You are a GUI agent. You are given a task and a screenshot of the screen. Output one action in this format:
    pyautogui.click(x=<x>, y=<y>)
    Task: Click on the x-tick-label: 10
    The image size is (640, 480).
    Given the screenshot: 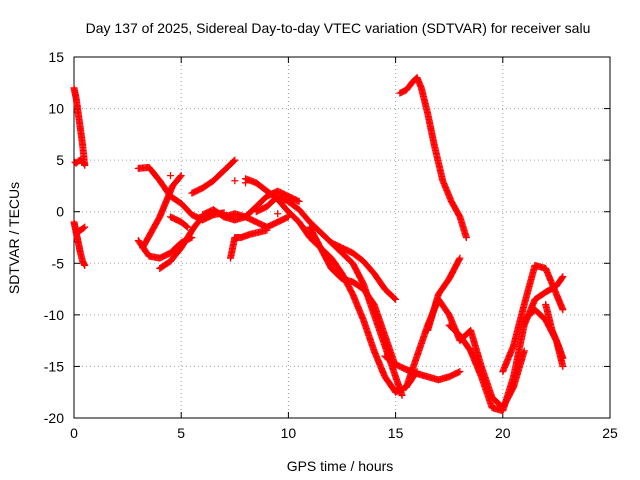 What is the action you would take?
    pyautogui.click(x=289, y=433)
    